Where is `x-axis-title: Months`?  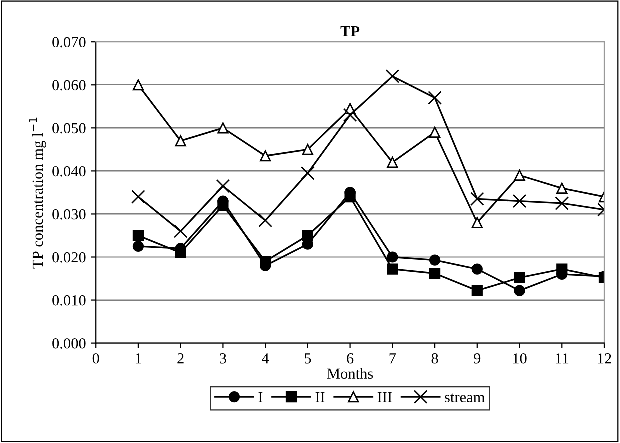
x-axis-title: Months is located at coordinates (350, 374).